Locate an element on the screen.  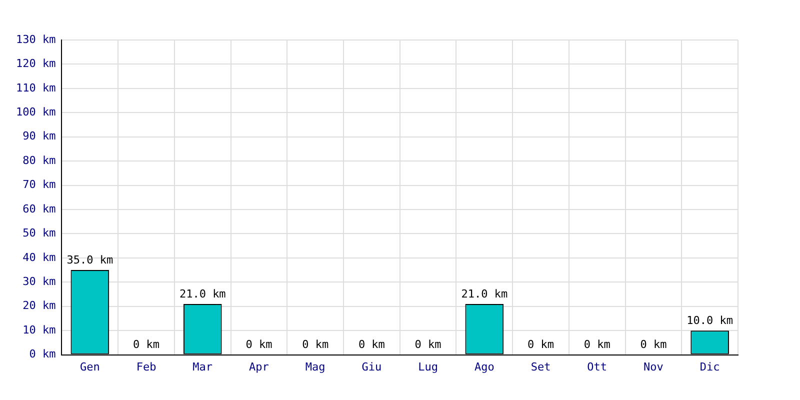
y-tick-label: 80 km is located at coordinates (39, 160).